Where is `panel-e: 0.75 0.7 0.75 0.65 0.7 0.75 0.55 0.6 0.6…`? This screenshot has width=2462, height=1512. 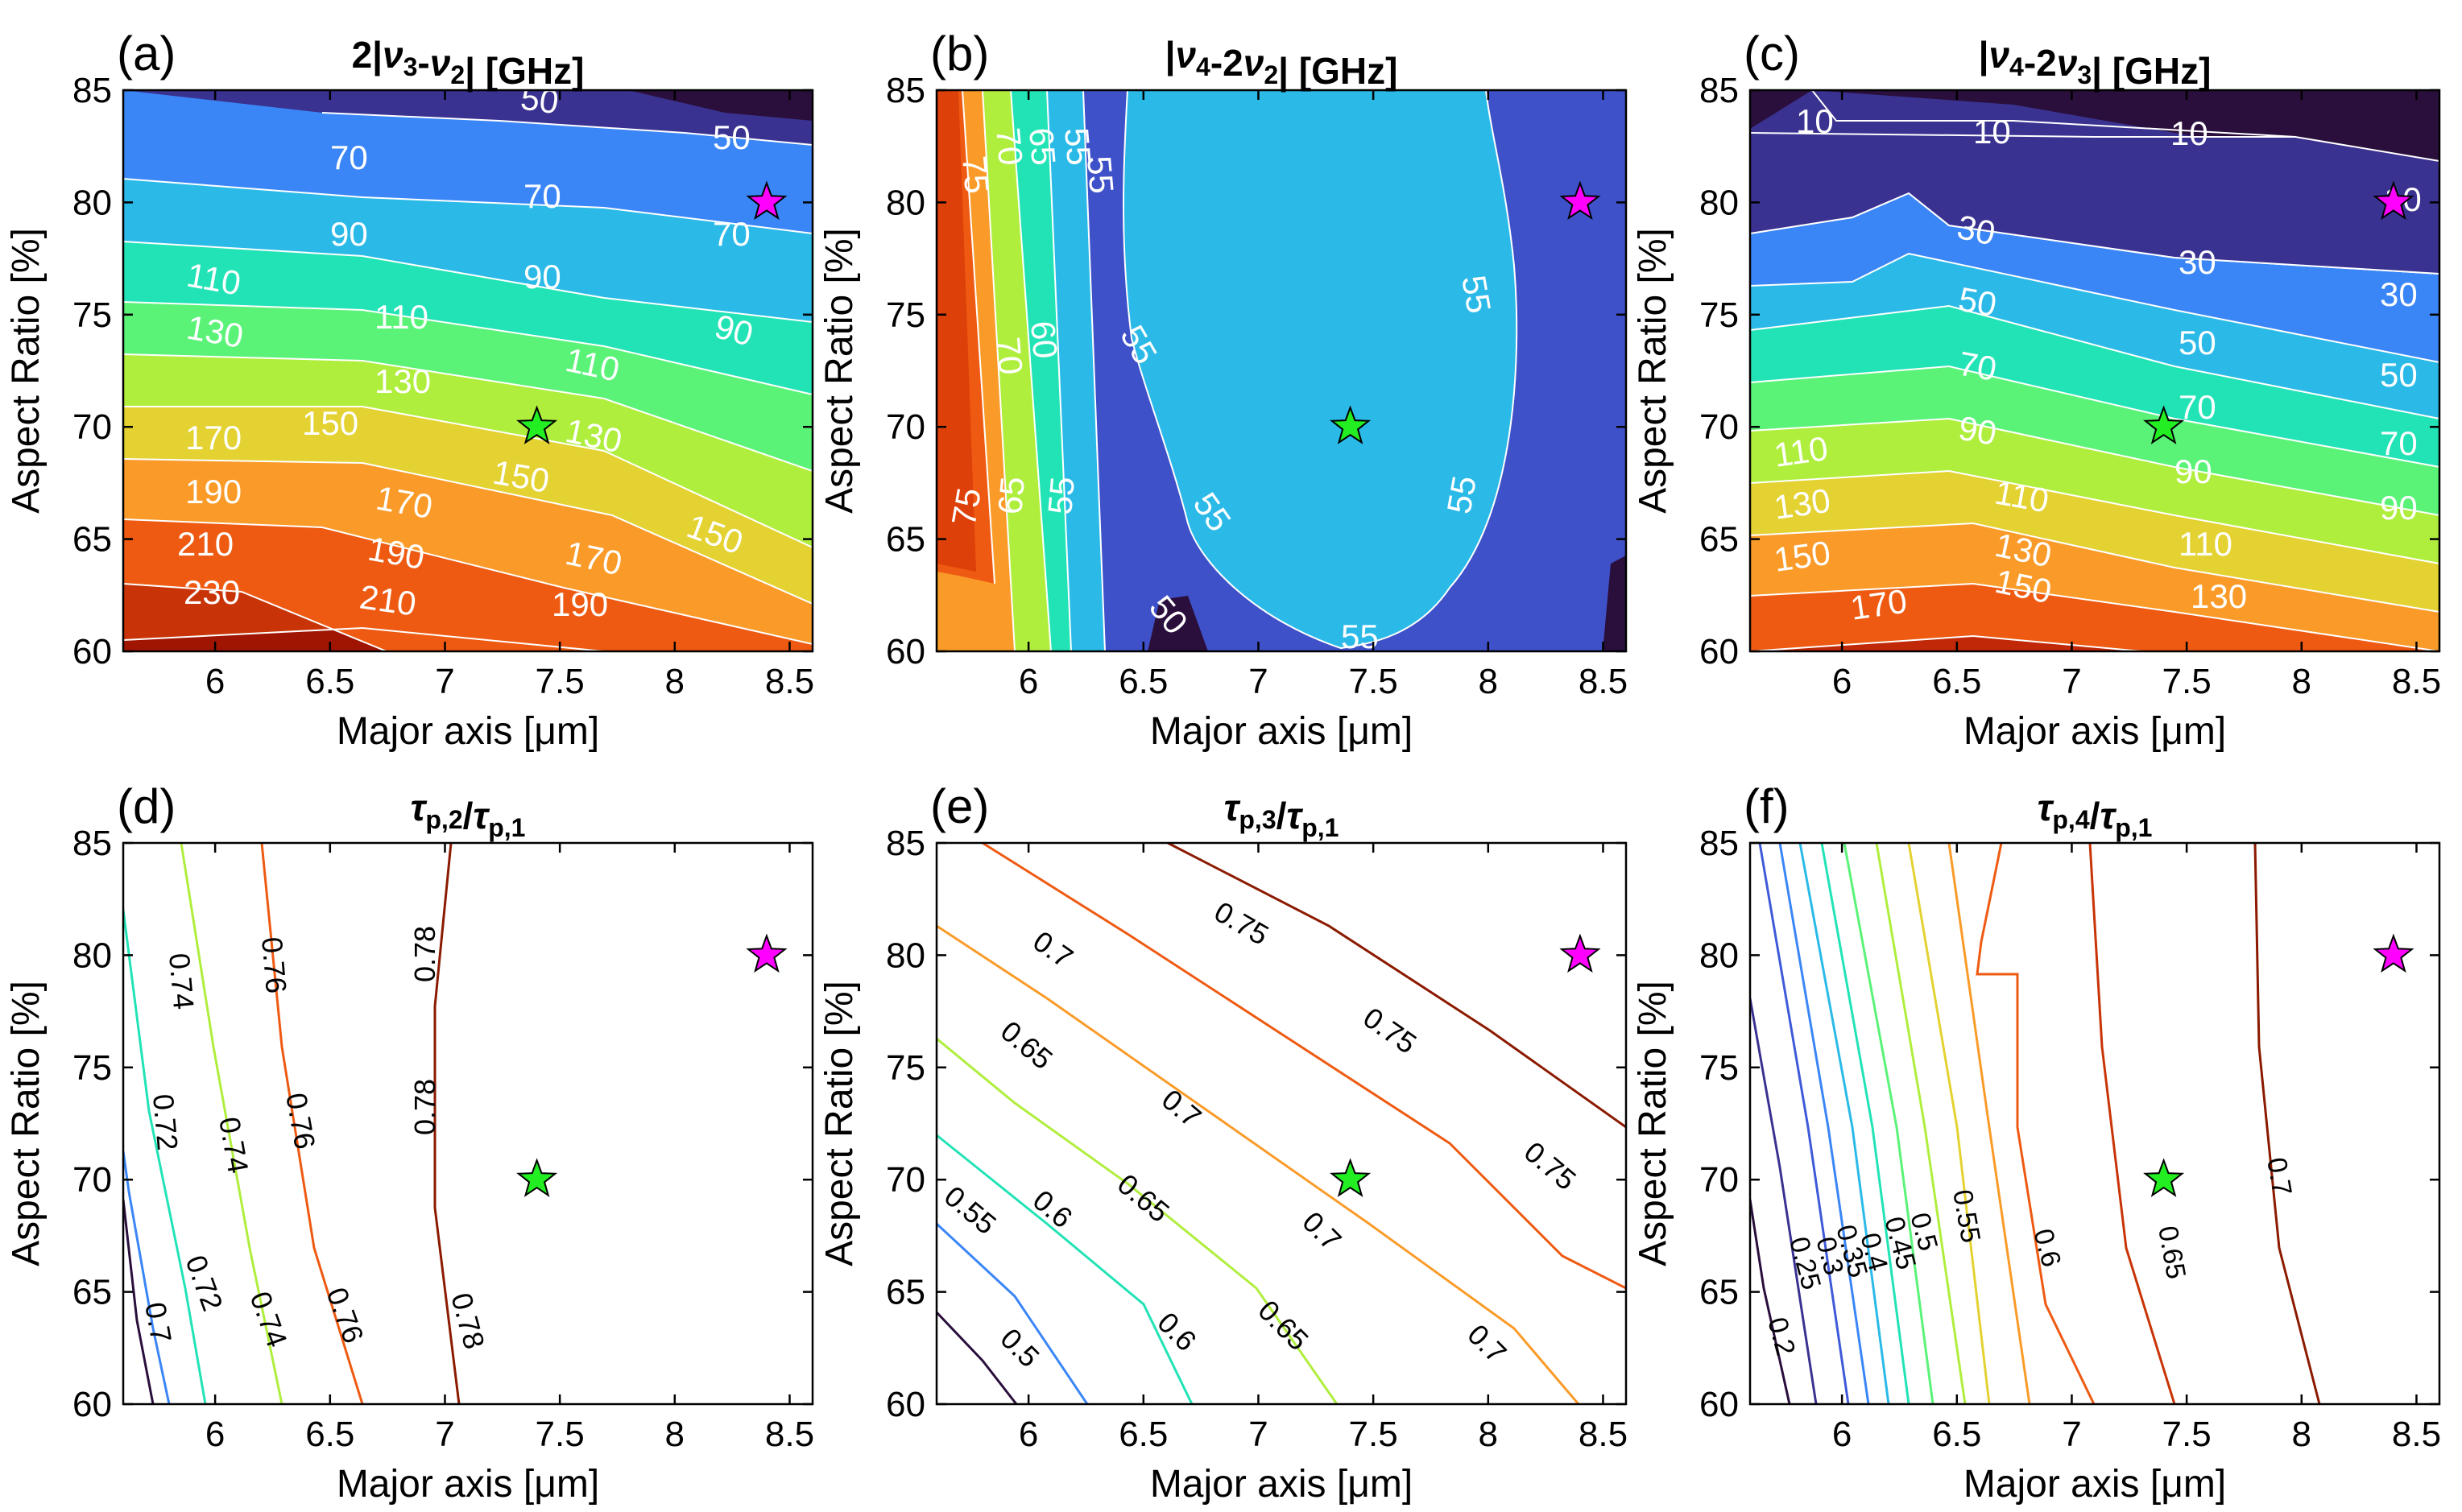 panel-e: 0.75 0.7 0.75 0.65 0.7 0.75 0.55 0.6 0.6… is located at coordinates (1281, 1123).